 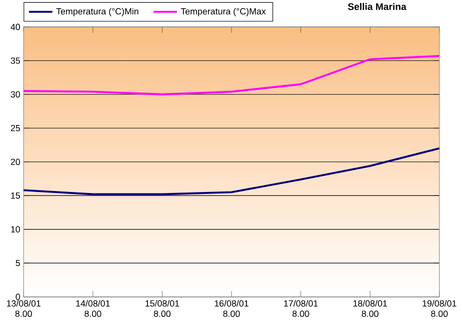 What do you see at coordinates (231, 308) in the screenshot?
I see `x-tick-label: 16/08/01 8.00` at bounding box center [231, 308].